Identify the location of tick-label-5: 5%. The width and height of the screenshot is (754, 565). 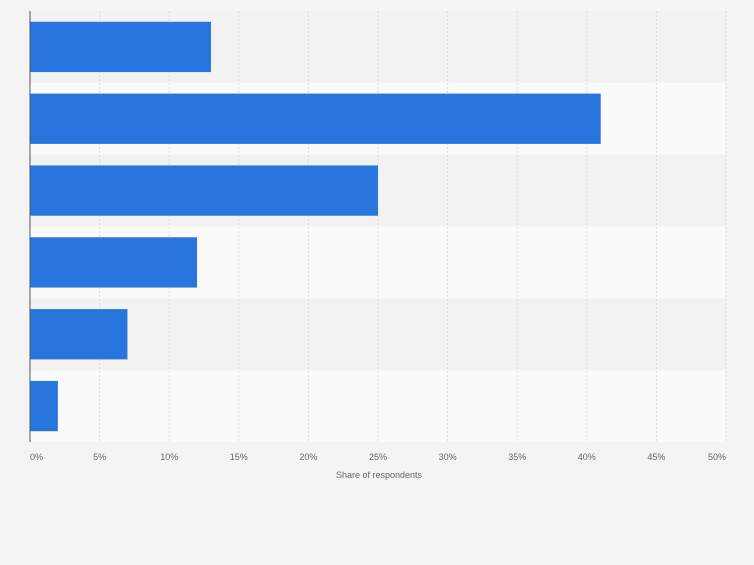
(99, 457).